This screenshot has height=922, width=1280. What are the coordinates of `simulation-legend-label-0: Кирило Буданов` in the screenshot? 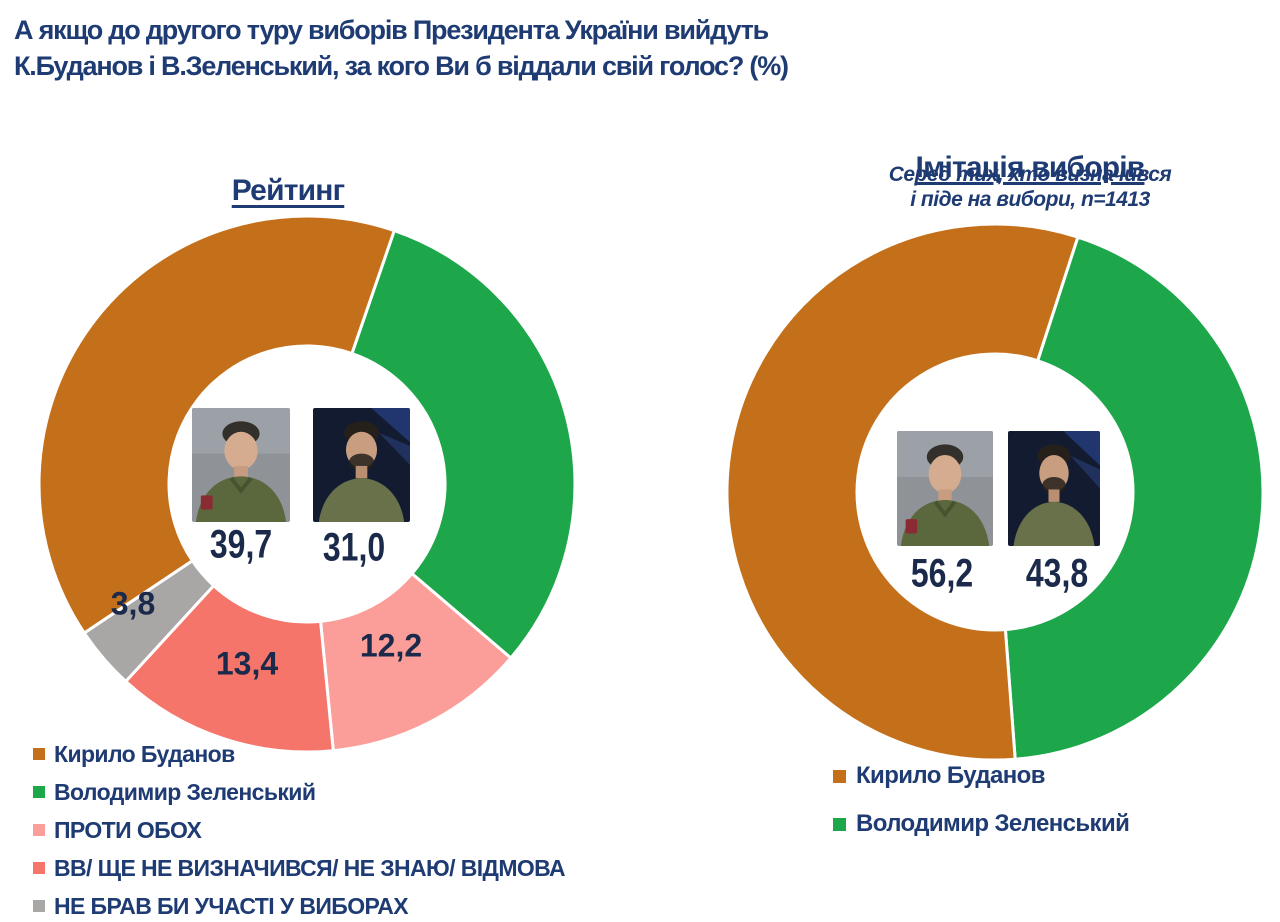 It's located at (950, 775).